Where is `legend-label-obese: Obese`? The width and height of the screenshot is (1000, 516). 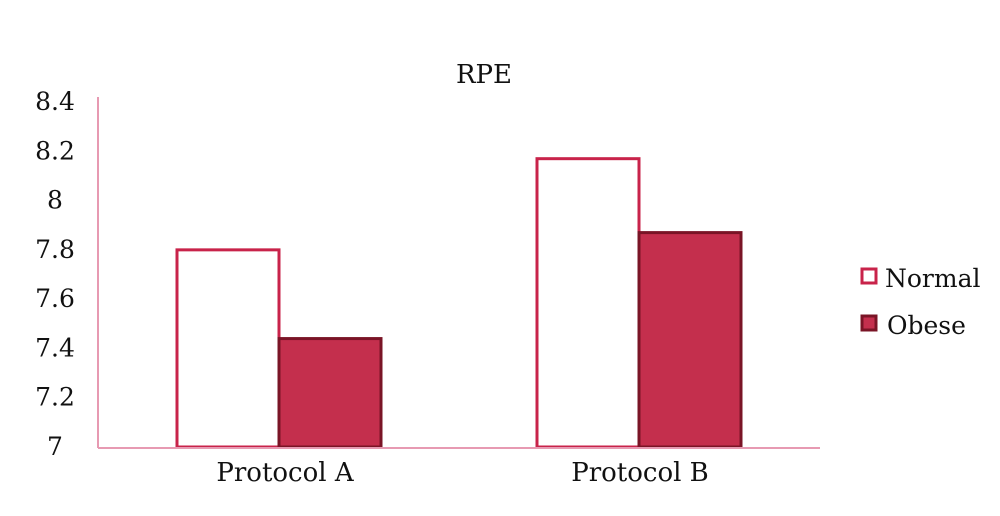
legend-label-obese: Obese is located at coordinates (926, 325).